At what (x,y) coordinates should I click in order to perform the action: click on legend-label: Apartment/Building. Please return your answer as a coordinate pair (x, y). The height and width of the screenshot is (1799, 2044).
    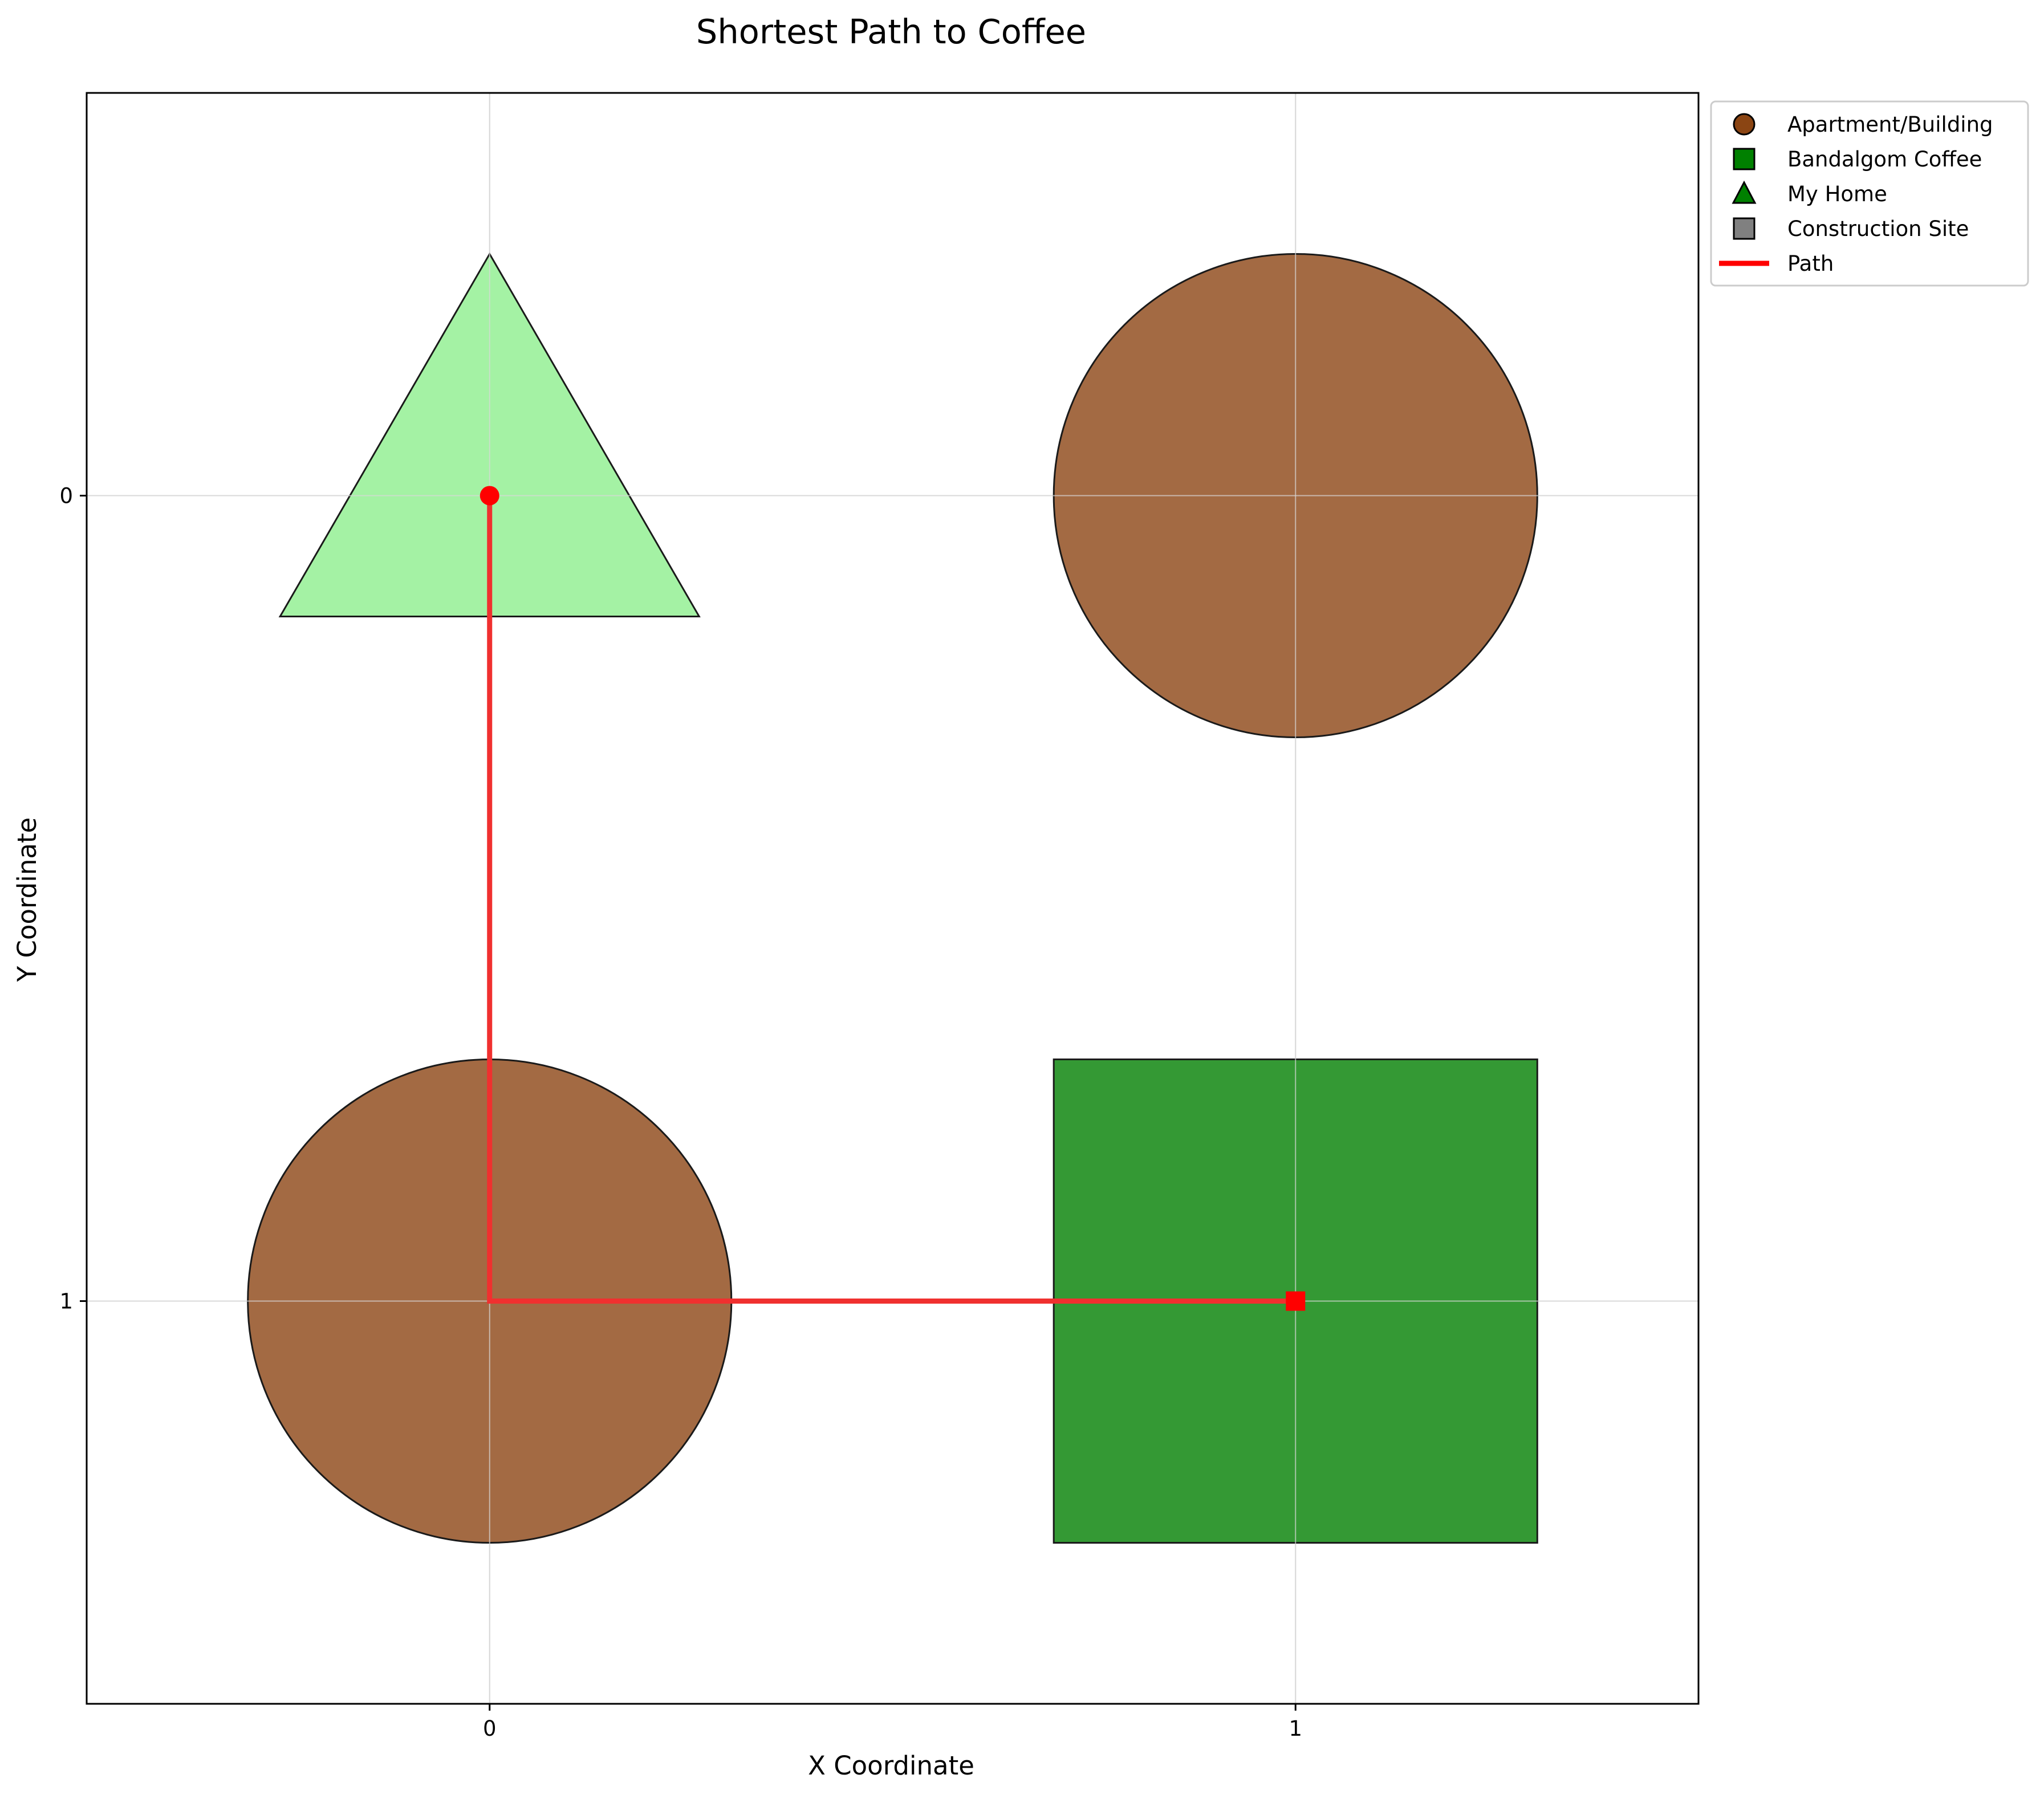
    Looking at the image, I should click on (1890, 124).